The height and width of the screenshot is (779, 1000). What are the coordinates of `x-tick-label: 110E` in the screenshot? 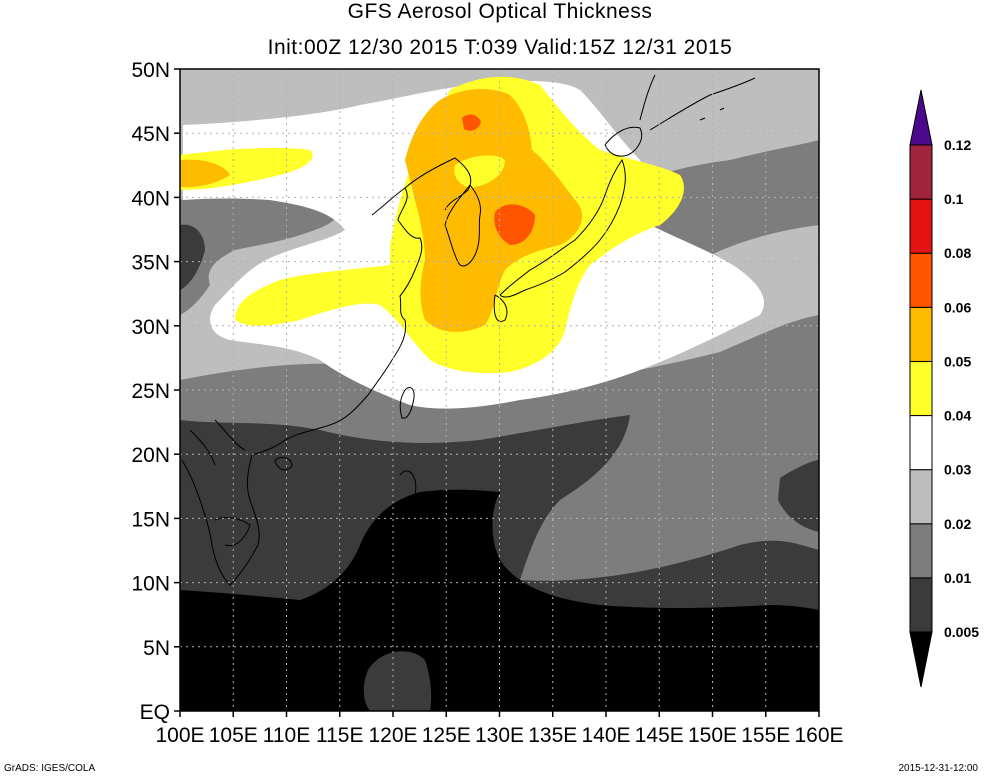 It's located at (287, 735).